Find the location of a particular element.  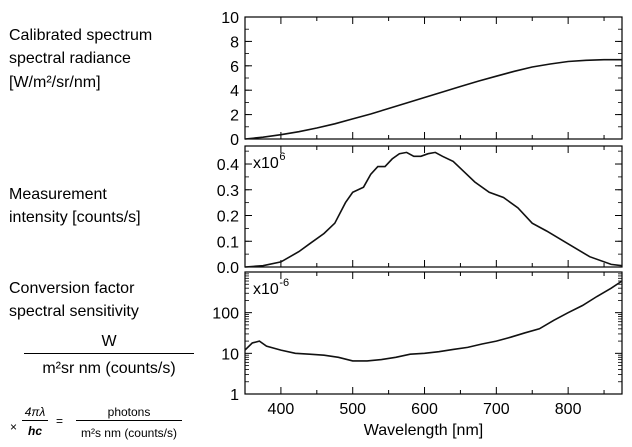

panel2-multiplier-exp: 6 is located at coordinates (282, 157).